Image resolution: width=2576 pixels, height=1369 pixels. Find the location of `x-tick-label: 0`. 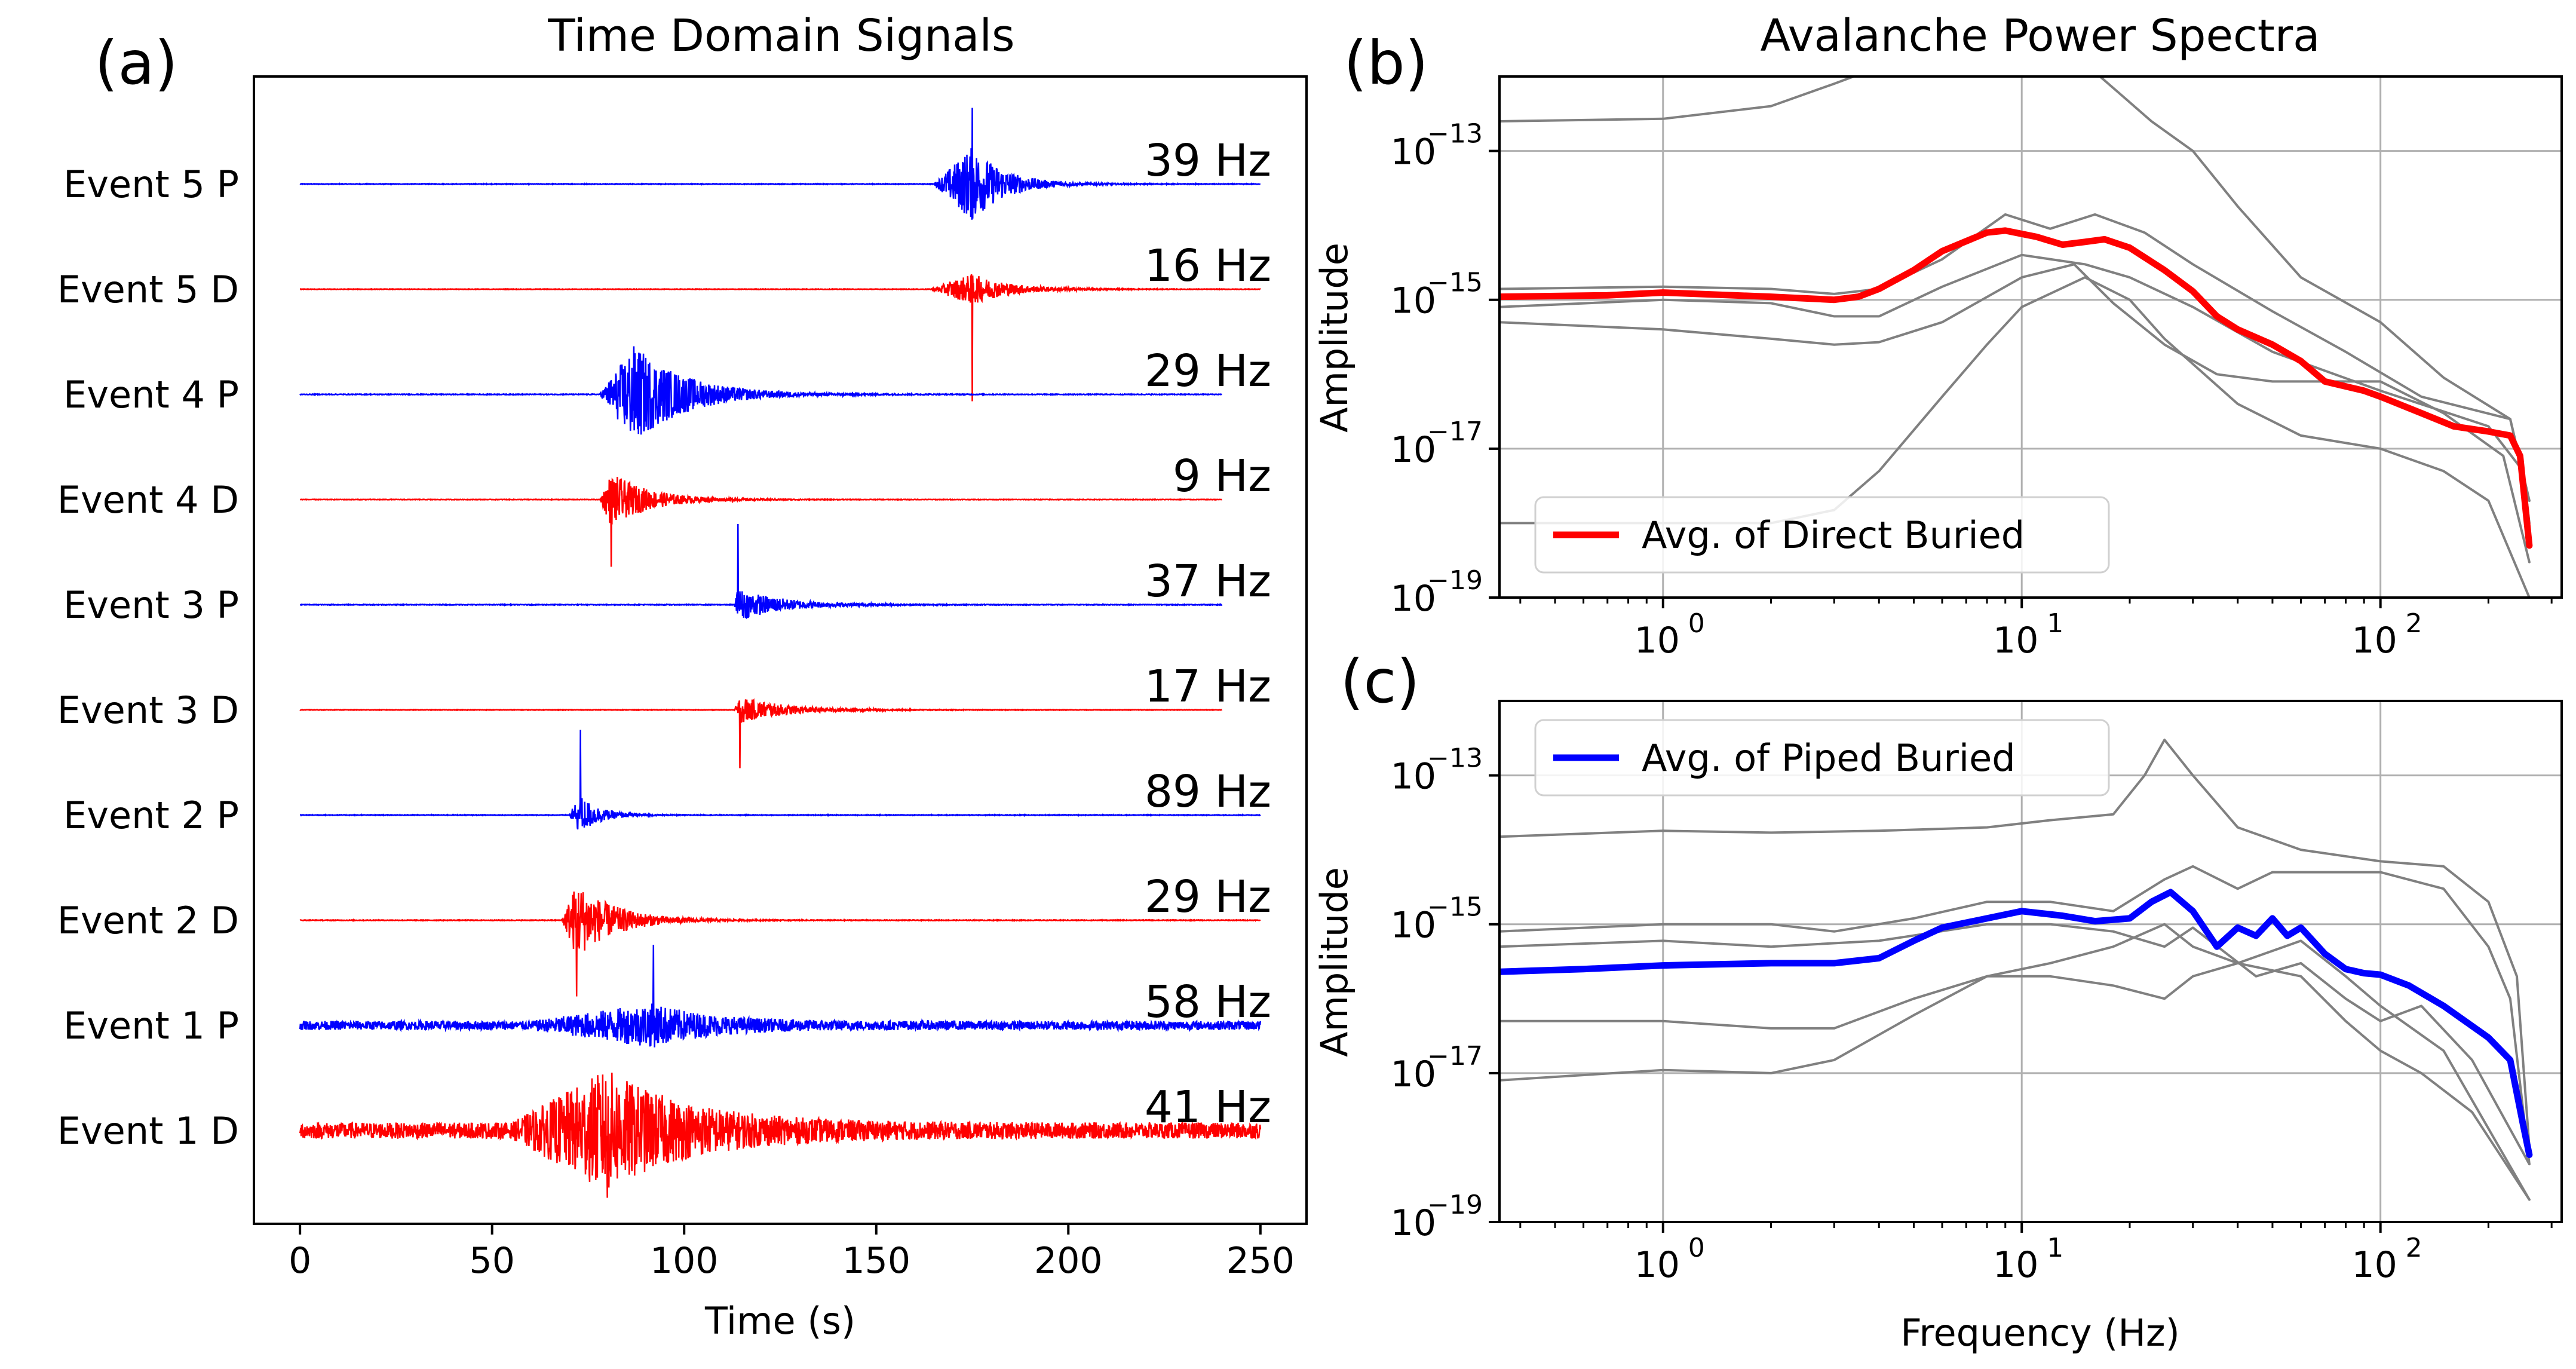

x-tick-label: 0 is located at coordinates (300, 1261).